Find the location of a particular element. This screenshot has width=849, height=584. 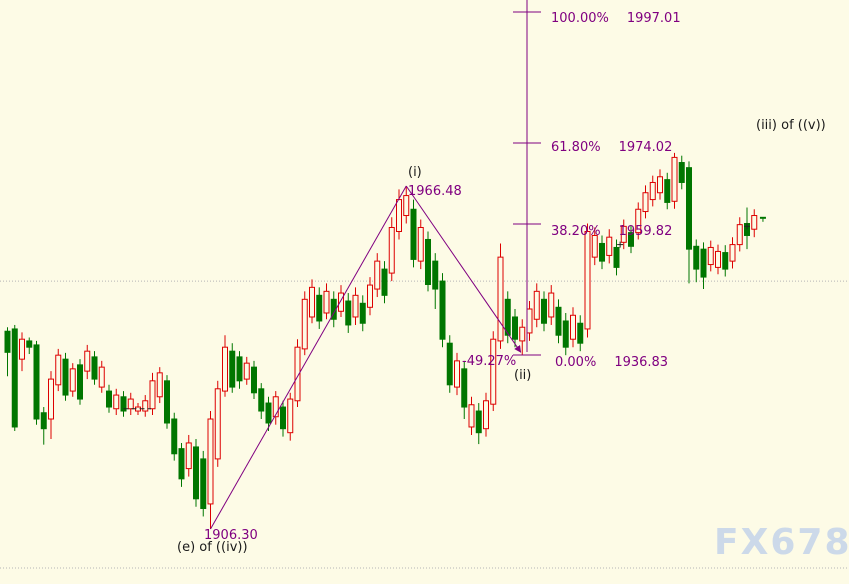

retracement-label: -49.27% is located at coordinates (489, 361).